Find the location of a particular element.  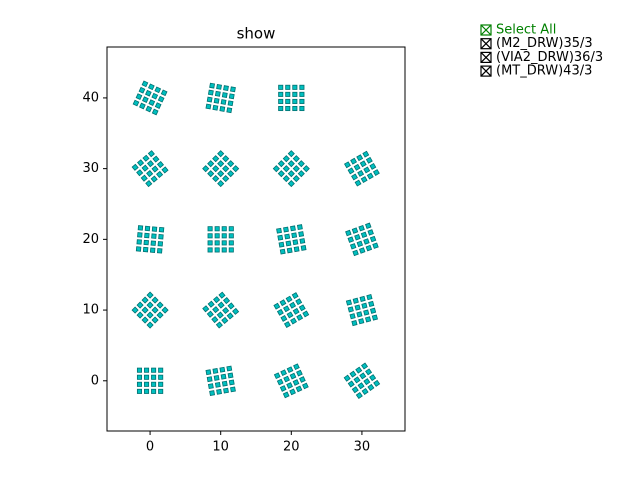

checkbox-label: Select All is located at coordinates (526, 30).